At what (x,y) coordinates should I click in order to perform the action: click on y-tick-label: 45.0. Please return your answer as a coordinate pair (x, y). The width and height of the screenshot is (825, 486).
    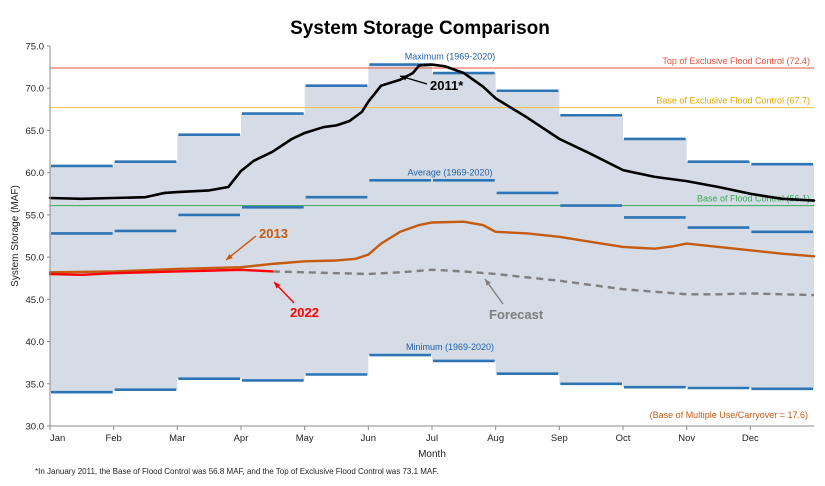
    Looking at the image, I should click on (35, 300).